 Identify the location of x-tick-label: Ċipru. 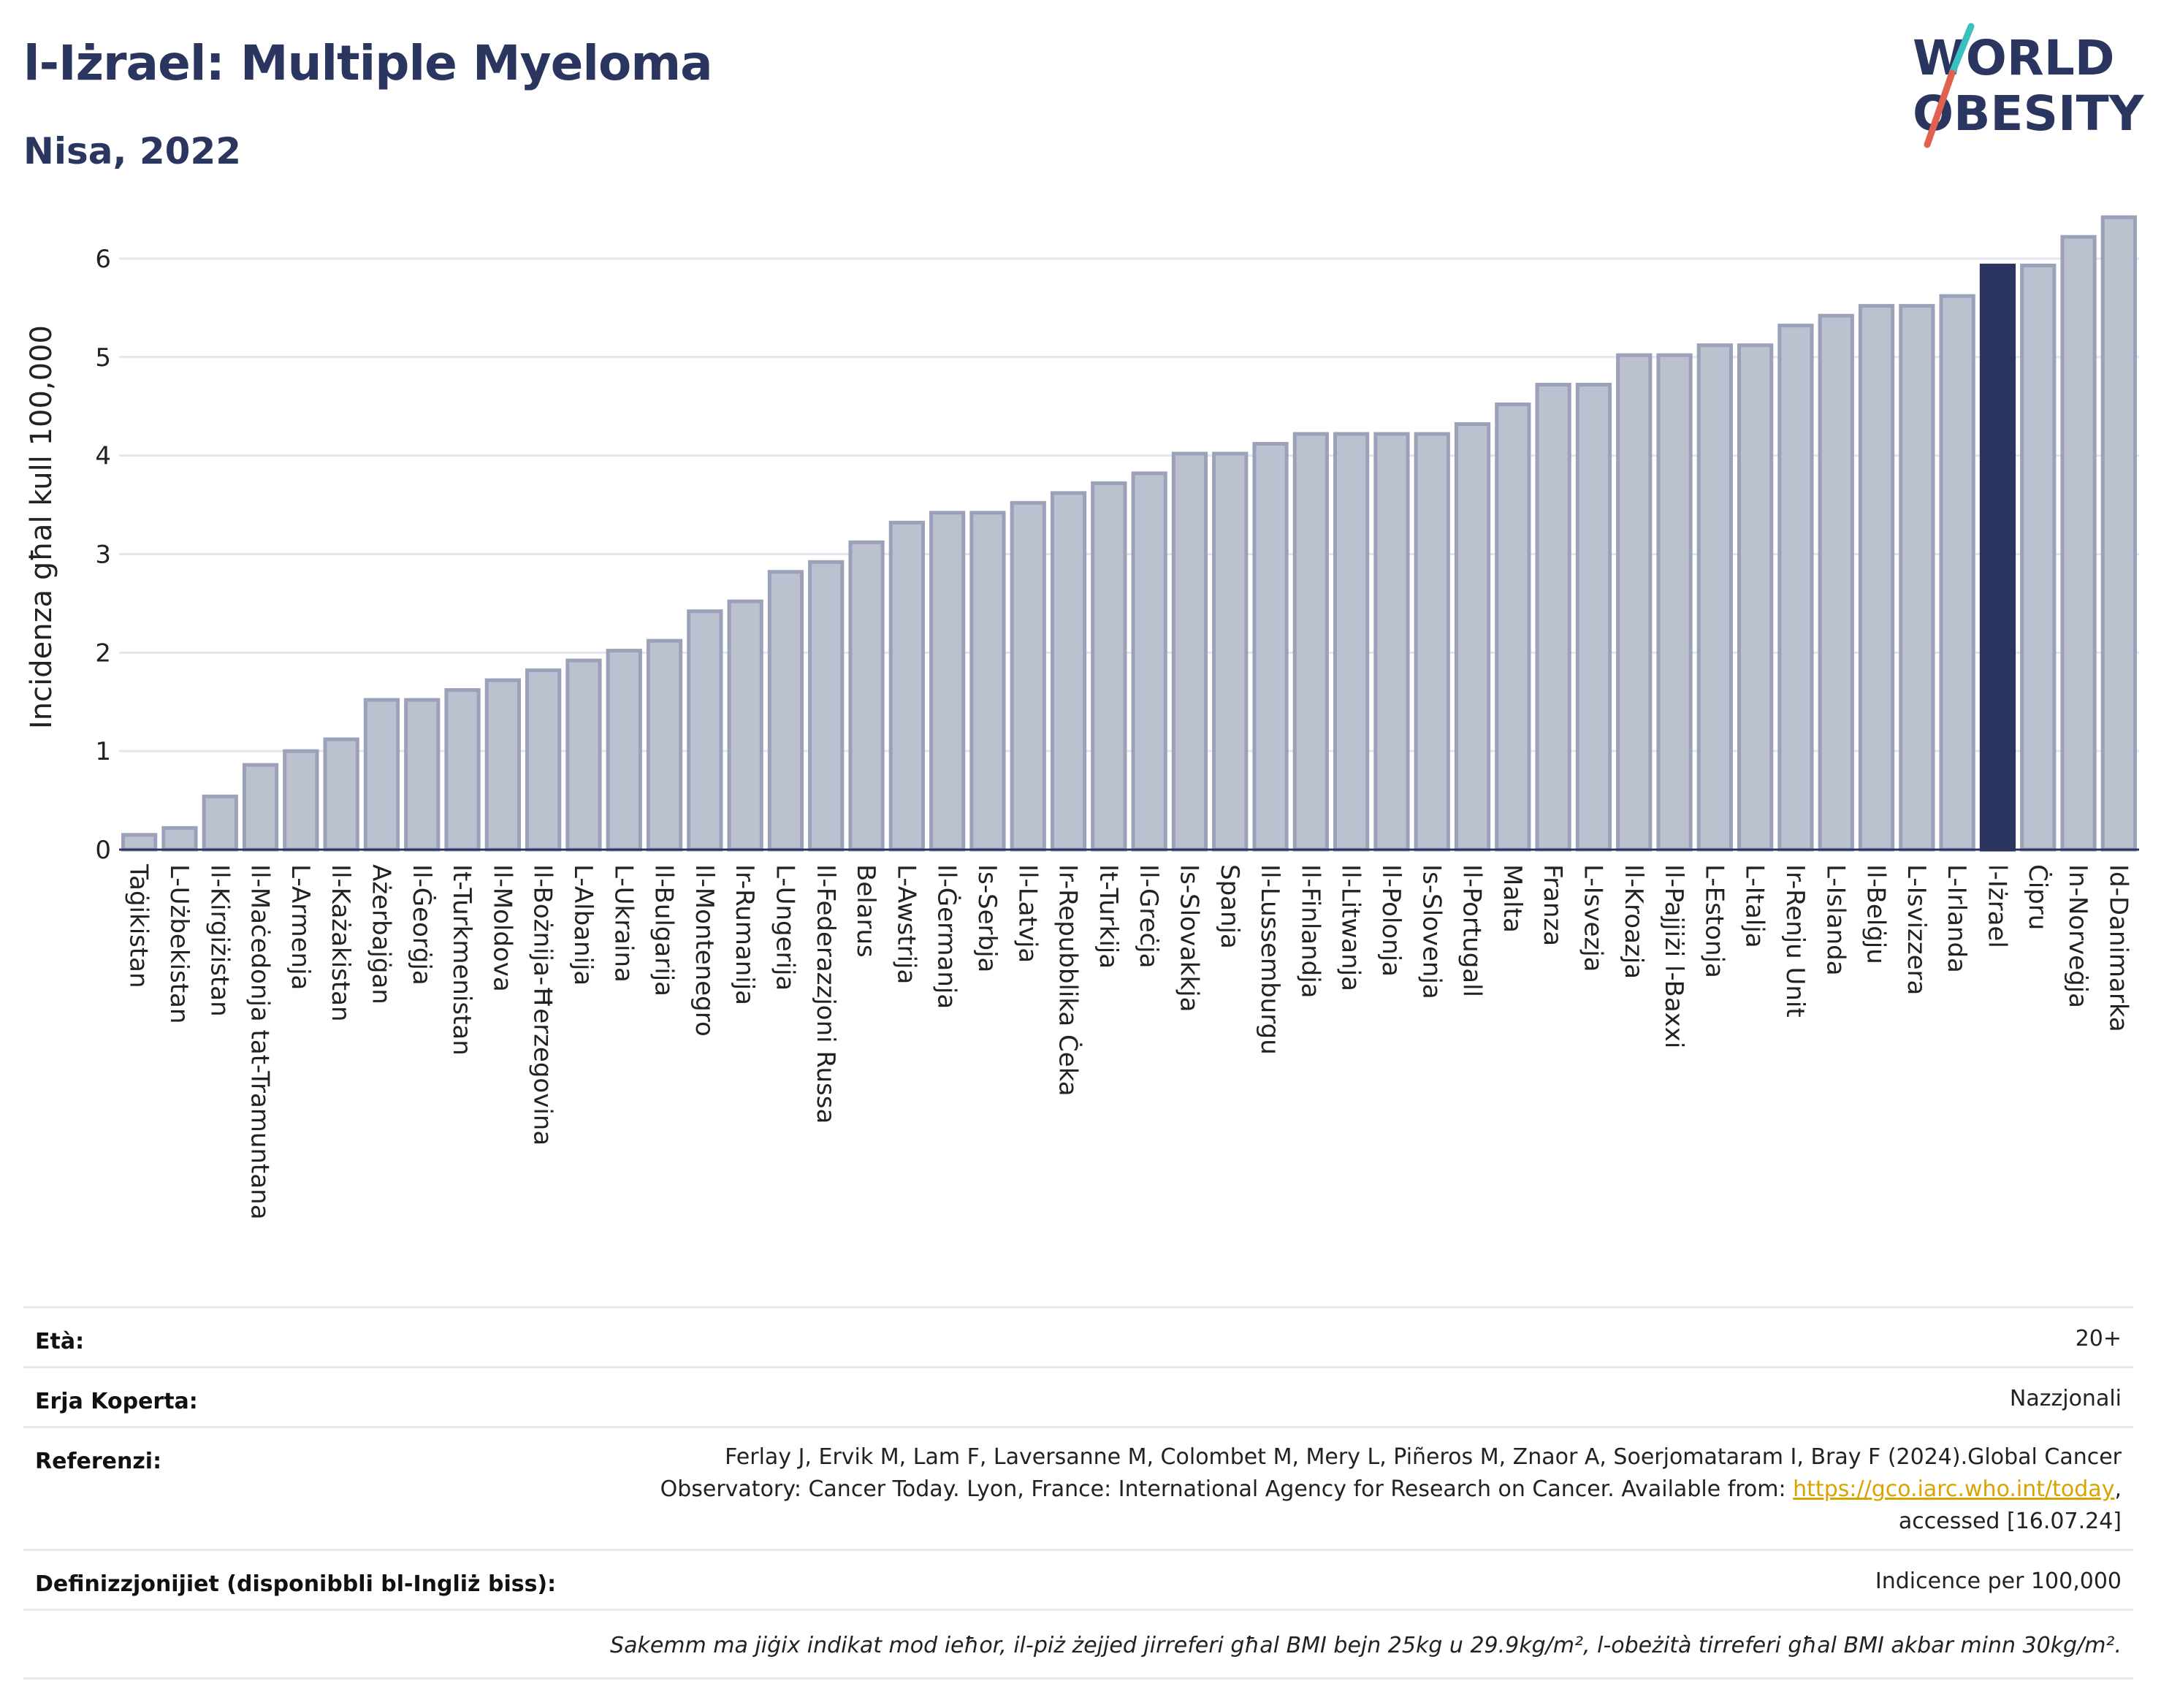
(2038, 897).